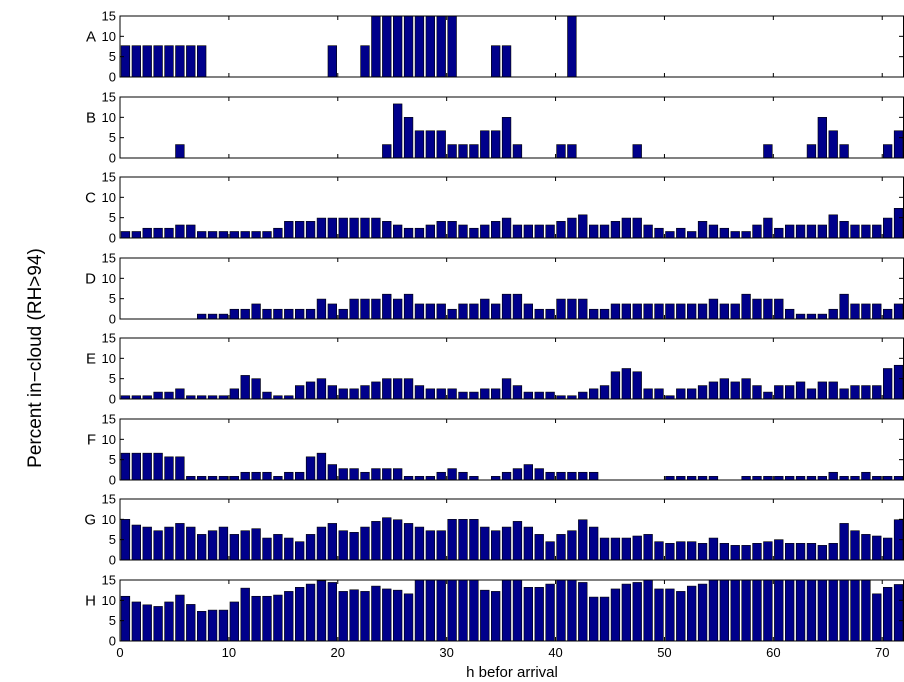 The height and width of the screenshot is (682, 904). What do you see at coordinates (91, 358) in the screenshot?
I see `panel-label: E` at bounding box center [91, 358].